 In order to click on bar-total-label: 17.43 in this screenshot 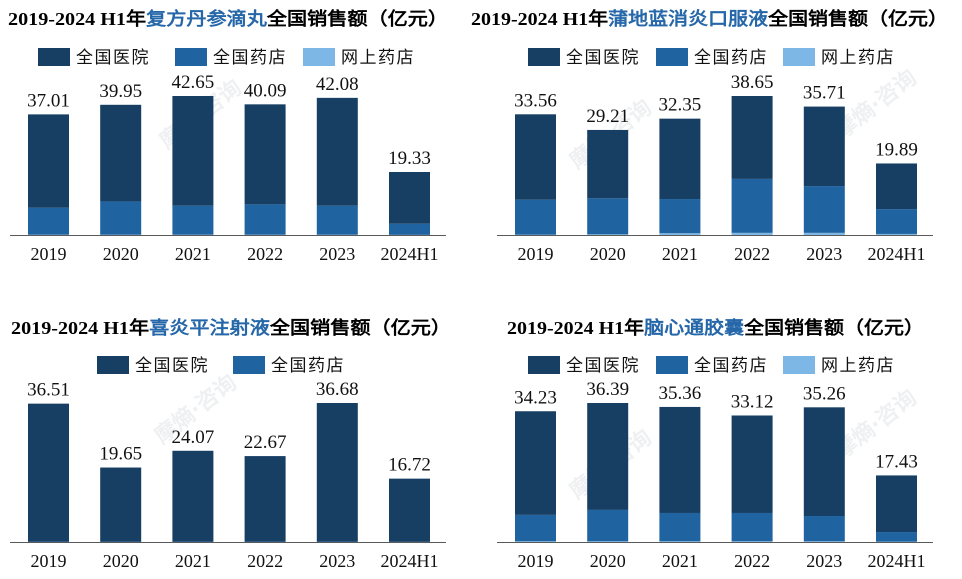, I will do `click(896, 461)`.